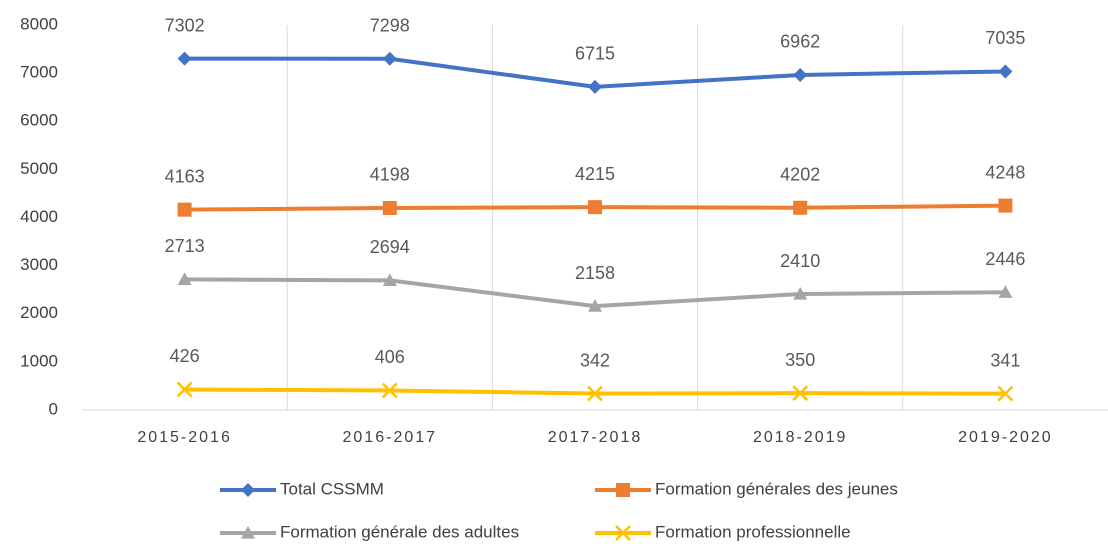  Describe the element at coordinates (1005, 38) in the screenshot. I see `data-label: 7035` at that location.